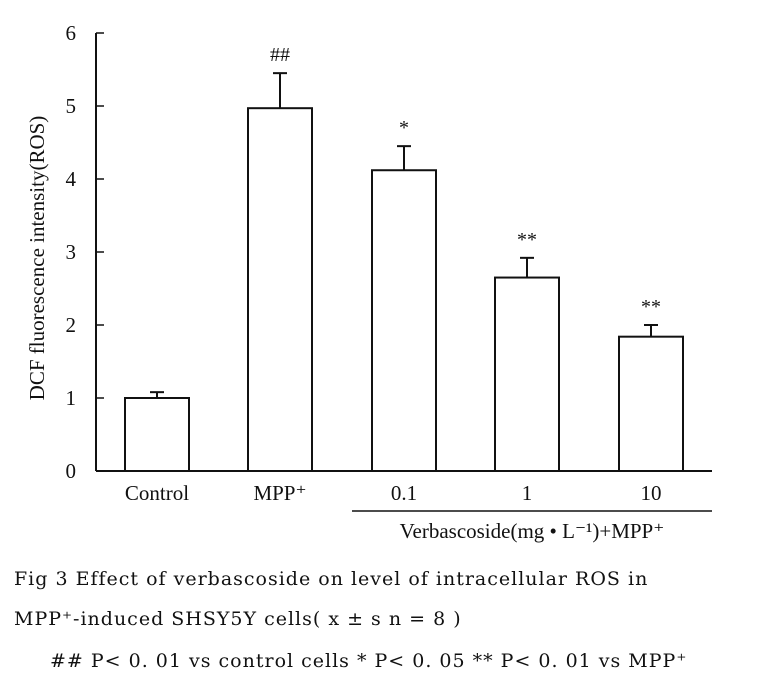 The image size is (757, 693). I want to click on y-tick-label: 0, so click(71, 471).